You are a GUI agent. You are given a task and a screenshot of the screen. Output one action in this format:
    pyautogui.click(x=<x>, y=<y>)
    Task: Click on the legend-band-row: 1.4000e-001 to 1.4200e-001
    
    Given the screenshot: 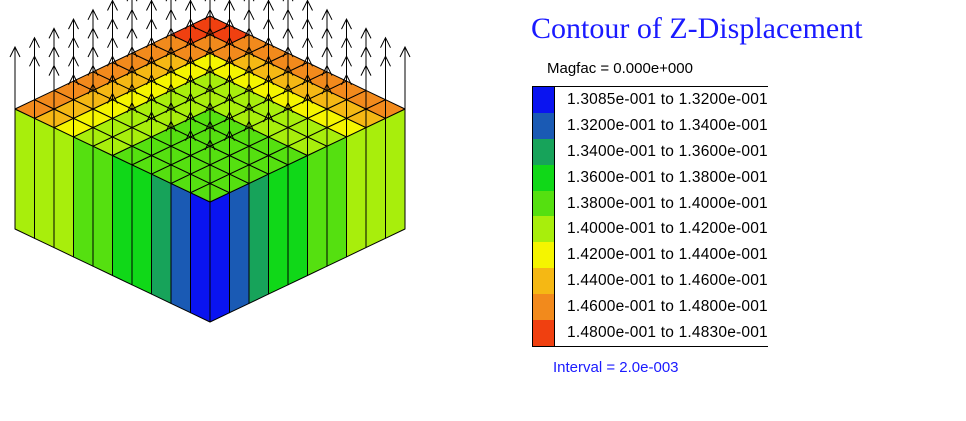 What is the action you would take?
    pyautogui.click(x=650, y=229)
    